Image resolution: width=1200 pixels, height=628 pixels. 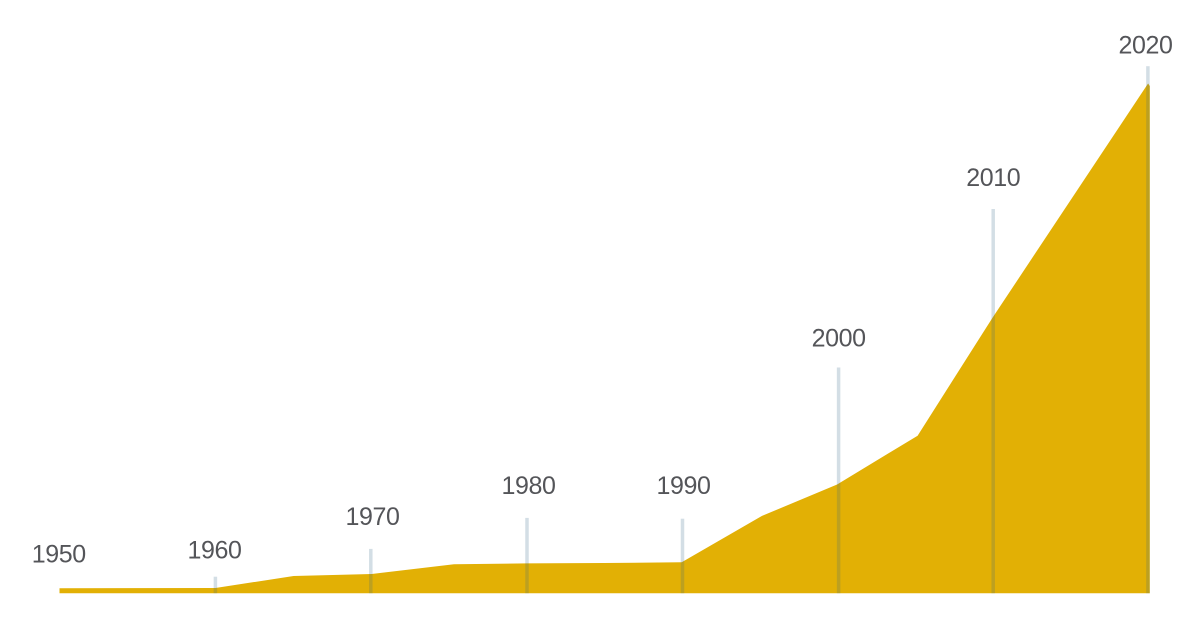 I want to click on svg-text: 2020, so click(x=1145, y=46).